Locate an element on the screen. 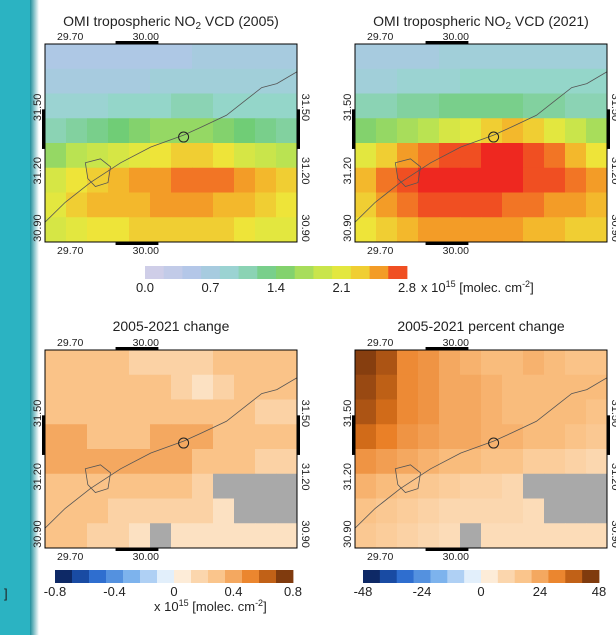  edge-fragment-text: ] is located at coordinates (6, 593).